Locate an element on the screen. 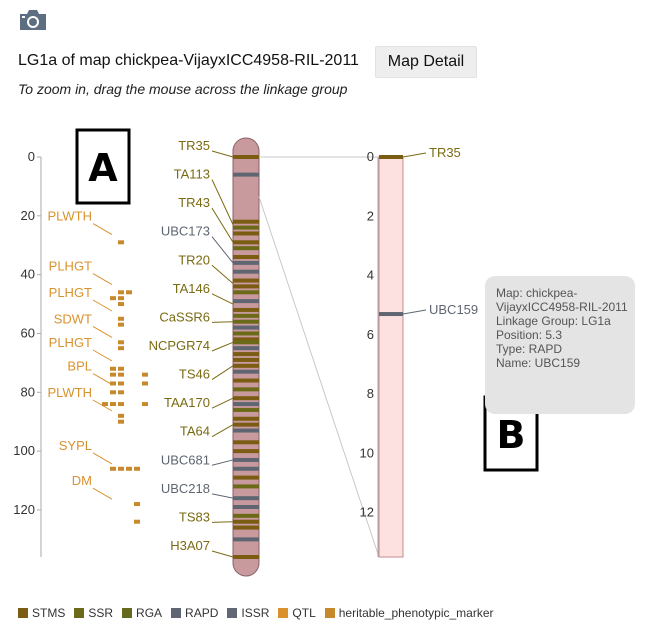 This screenshot has height=636, width=650. marker-label: TR35 is located at coordinates (194, 145).